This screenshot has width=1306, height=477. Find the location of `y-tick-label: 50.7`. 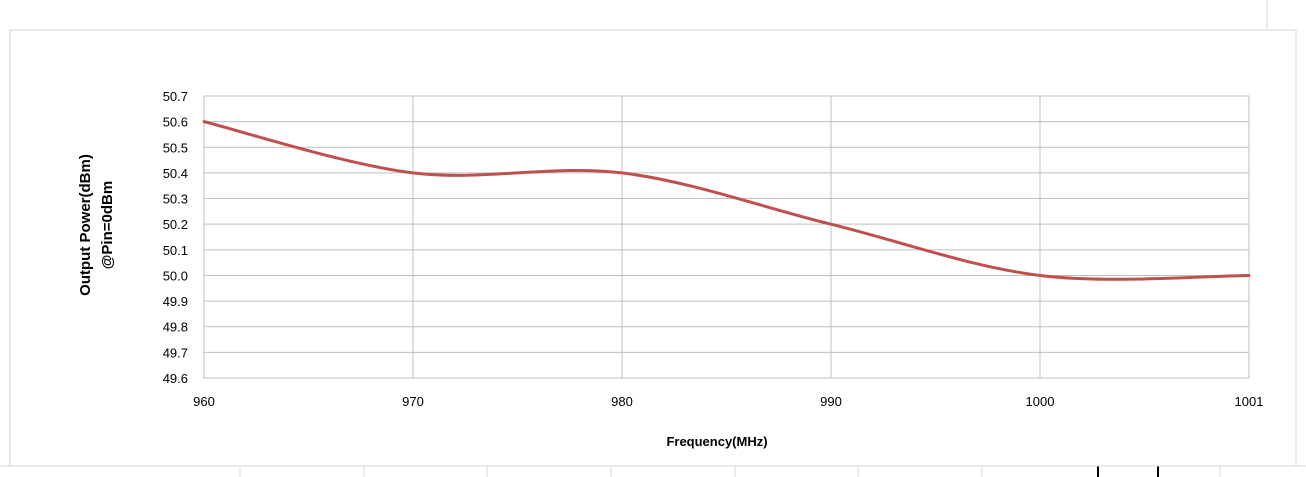

y-tick-label: 50.7 is located at coordinates (175, 96).